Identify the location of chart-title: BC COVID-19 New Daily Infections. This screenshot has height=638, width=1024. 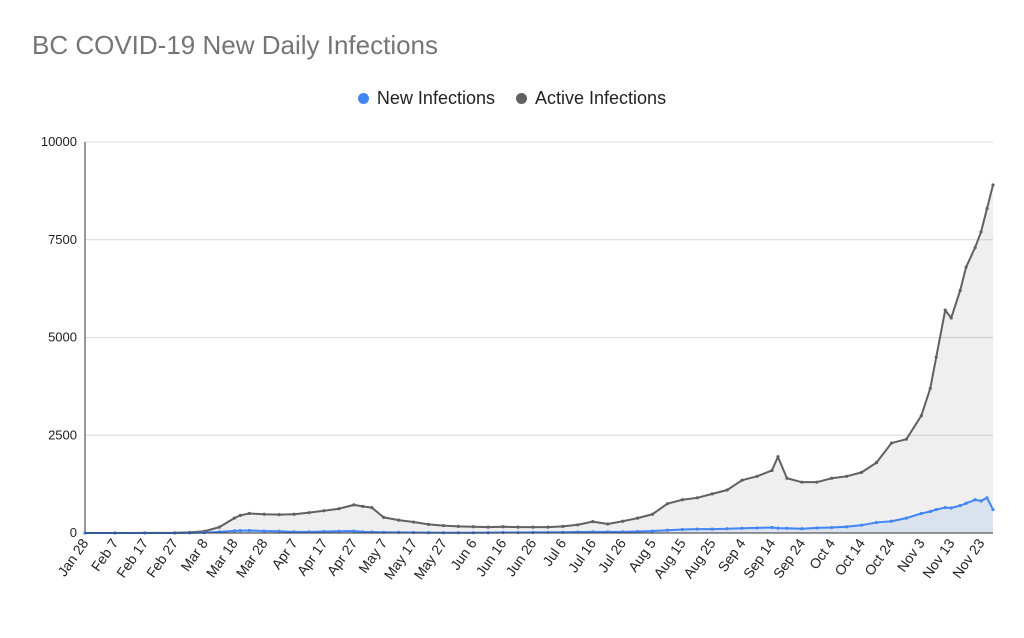
(235, 45).